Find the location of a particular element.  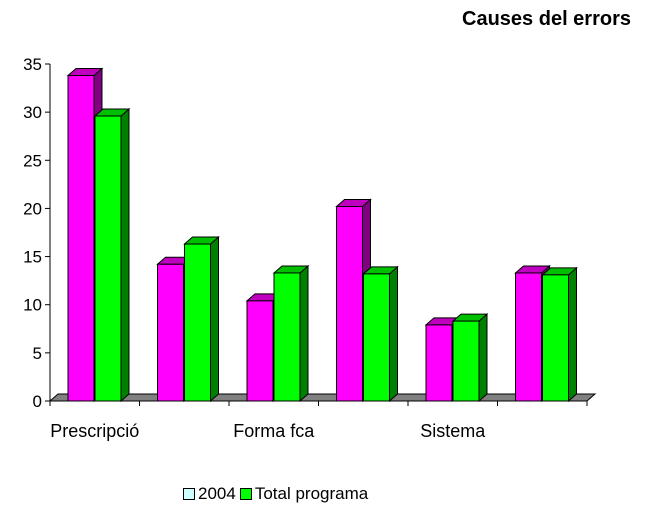

legend-label-2004: 2004 is located at coordinates (217, 493).